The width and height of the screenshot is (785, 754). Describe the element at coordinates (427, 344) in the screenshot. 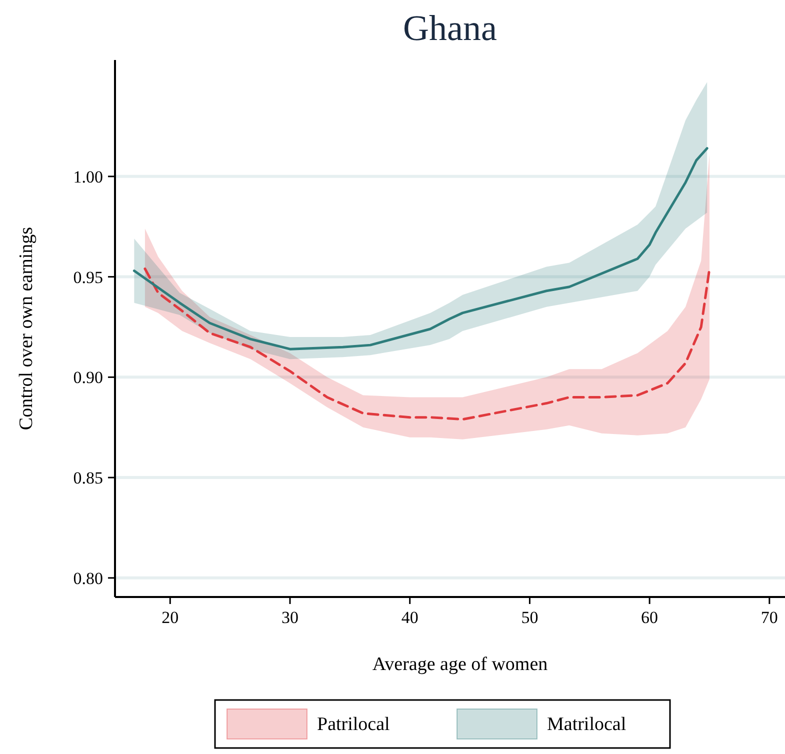

I see `line-series` at that location.